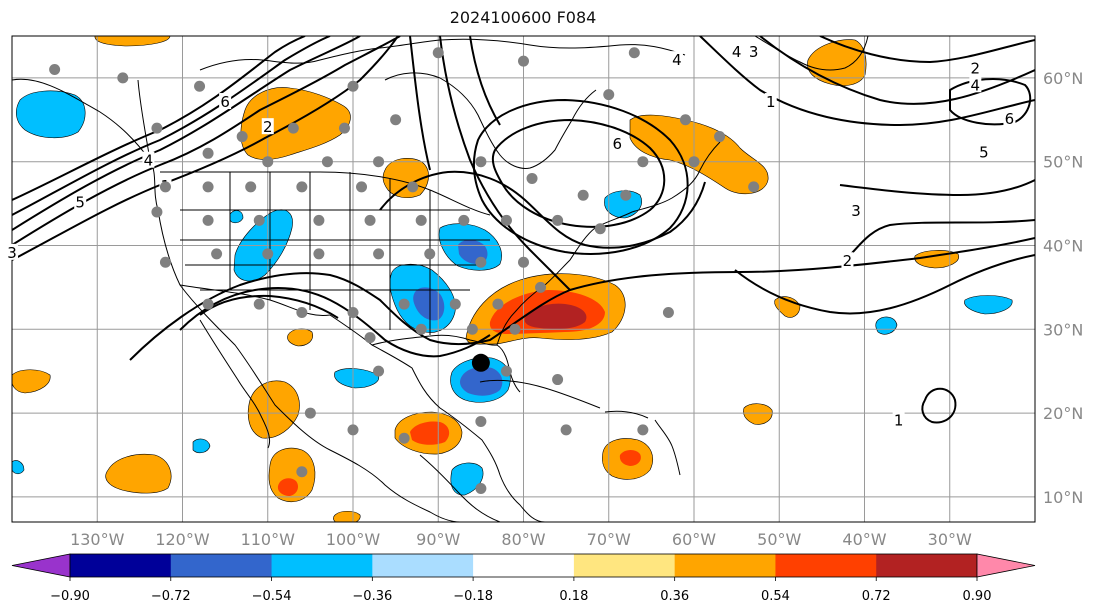  I want to click on anomaly-patch-southeast-us-peak, so click(555, 316).